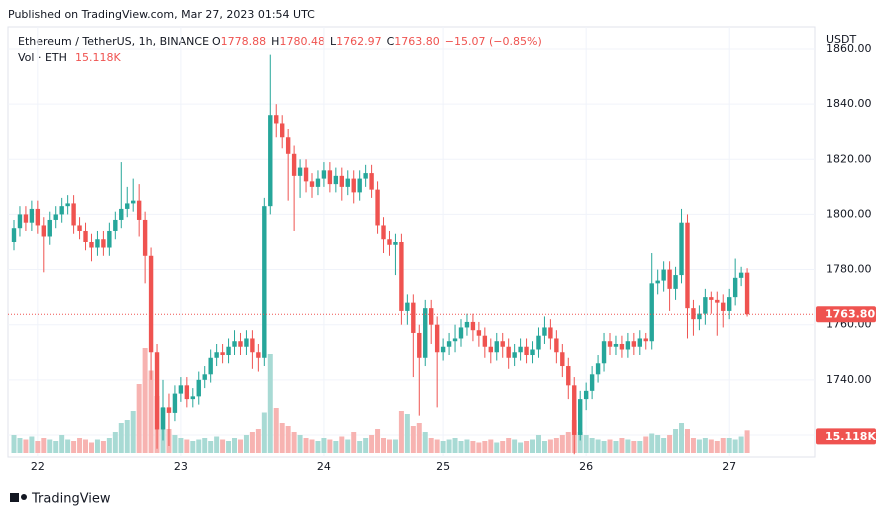  I want to click on symbol: Ethereum / TetherUS, 1h, BINANCE, so click(113, 41).